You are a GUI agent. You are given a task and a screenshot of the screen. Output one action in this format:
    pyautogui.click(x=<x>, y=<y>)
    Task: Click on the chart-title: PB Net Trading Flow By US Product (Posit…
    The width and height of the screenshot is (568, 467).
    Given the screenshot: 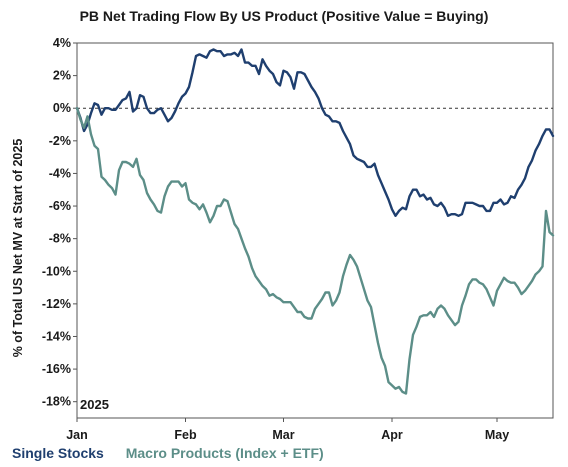 What is the action you would take?
    pyautogui.click(x=284, y=16)
    